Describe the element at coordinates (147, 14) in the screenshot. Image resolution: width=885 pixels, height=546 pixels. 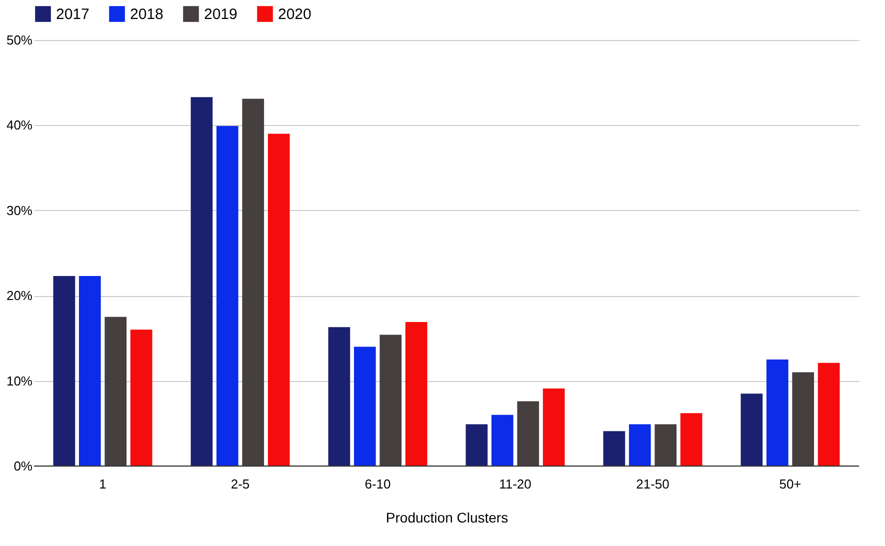
I see `legend-label: 2018` at that location.